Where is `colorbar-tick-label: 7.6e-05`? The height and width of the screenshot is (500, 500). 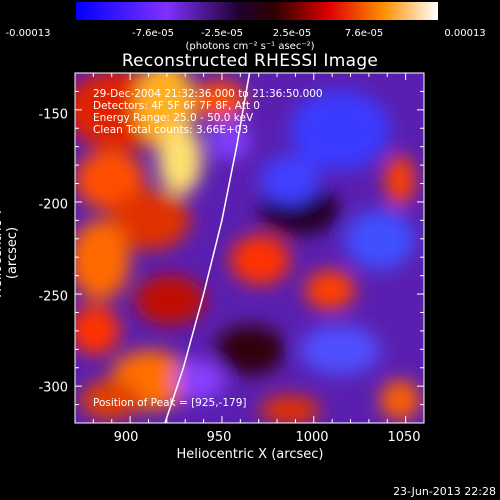 colorbar-tick-label: 7.6e-05 is located at coordinates (364, 33).